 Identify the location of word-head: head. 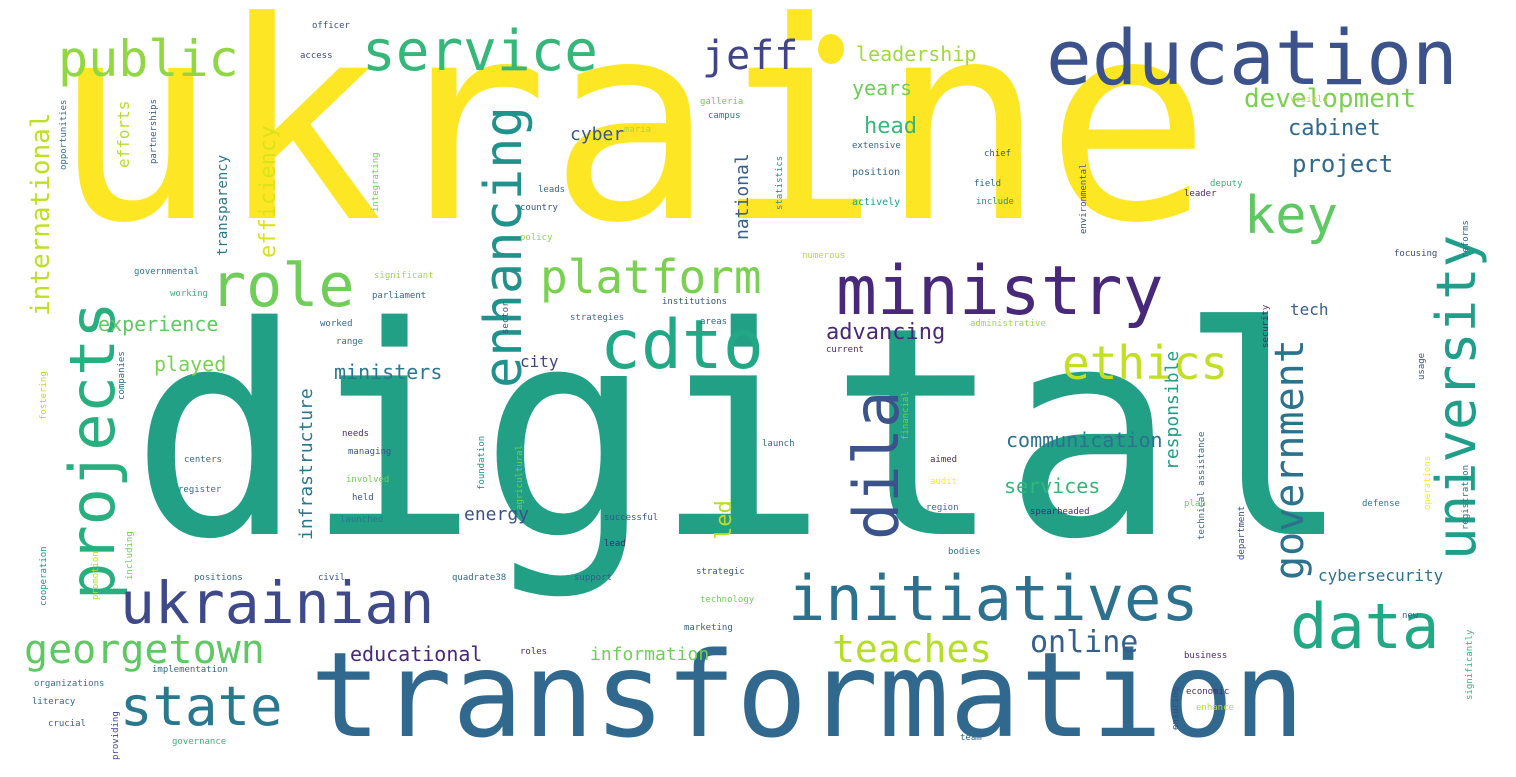
(890, 126).